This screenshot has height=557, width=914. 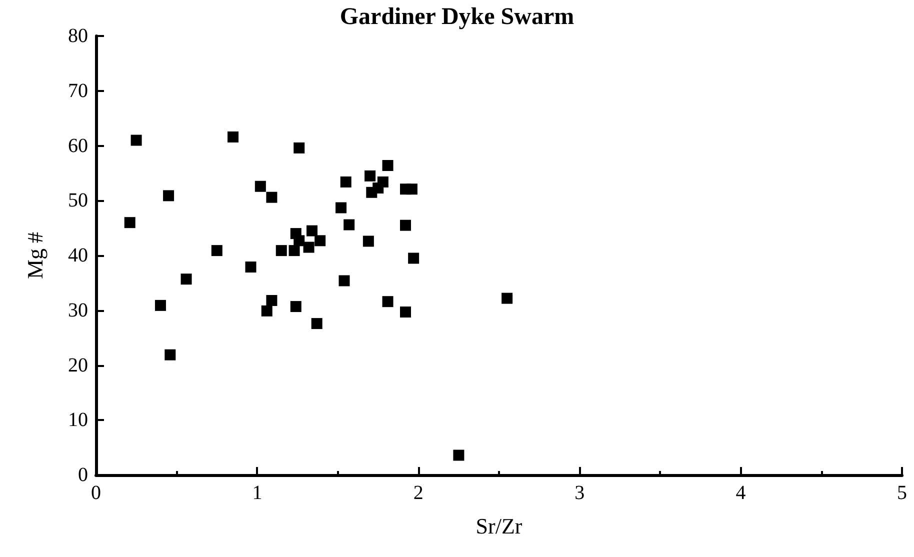 What do you see at coordinates (78, 420) in the screenshot?
I see `y-tick-label: 10` at bounding box center [78, 420].